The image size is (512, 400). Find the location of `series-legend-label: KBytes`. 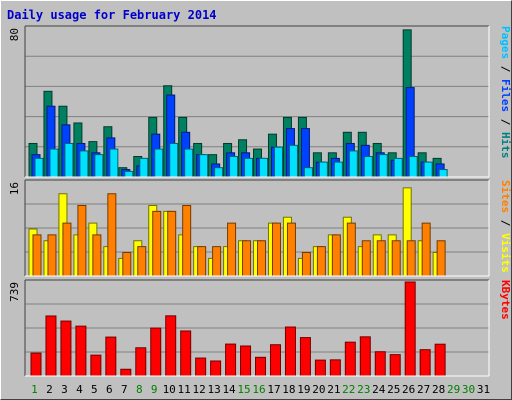

series-legend-label: KBytes is located at coordinates (505, 300).